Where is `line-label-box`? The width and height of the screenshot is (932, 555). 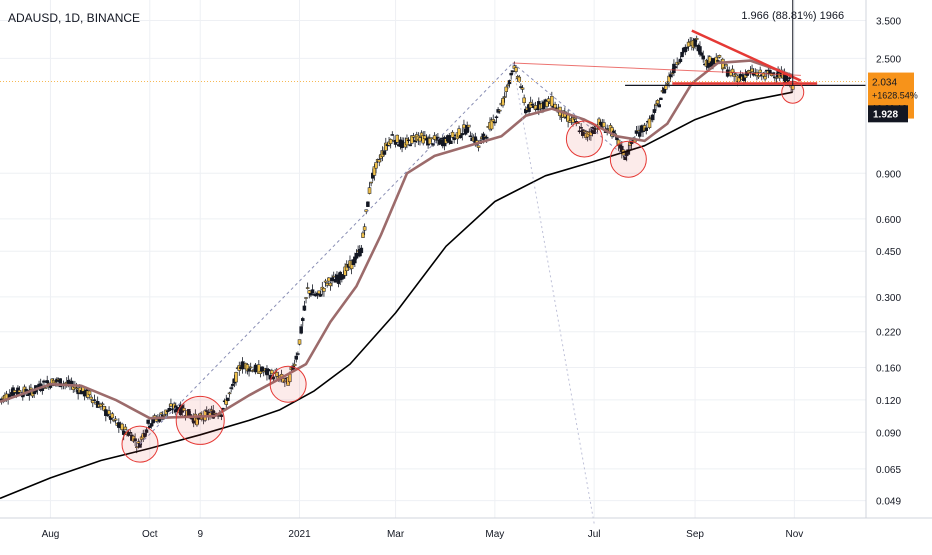
line-label-box is located at coordinates (888, 114).